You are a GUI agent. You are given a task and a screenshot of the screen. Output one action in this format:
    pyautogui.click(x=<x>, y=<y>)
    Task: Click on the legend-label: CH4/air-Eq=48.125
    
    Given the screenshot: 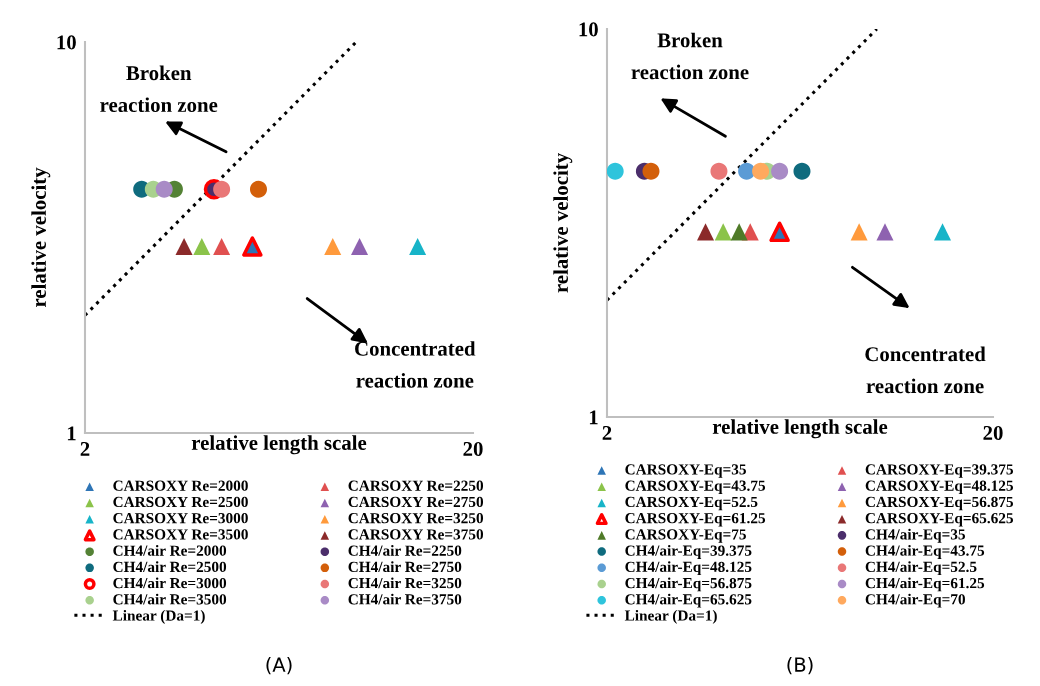 What is the action you would take?
    pyautogui.click(x=688, y=568)
    